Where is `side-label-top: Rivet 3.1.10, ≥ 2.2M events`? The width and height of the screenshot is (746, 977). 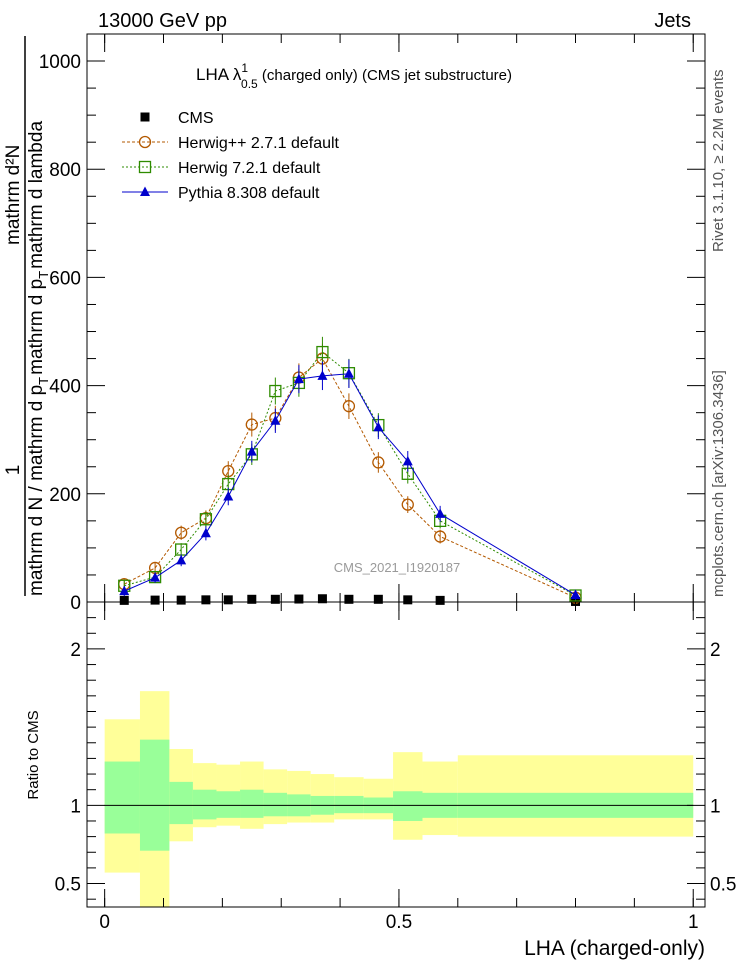
side-label-top: Rivet 3.1.10, ≥ 2.2M events is located at coordinates (718, 161).